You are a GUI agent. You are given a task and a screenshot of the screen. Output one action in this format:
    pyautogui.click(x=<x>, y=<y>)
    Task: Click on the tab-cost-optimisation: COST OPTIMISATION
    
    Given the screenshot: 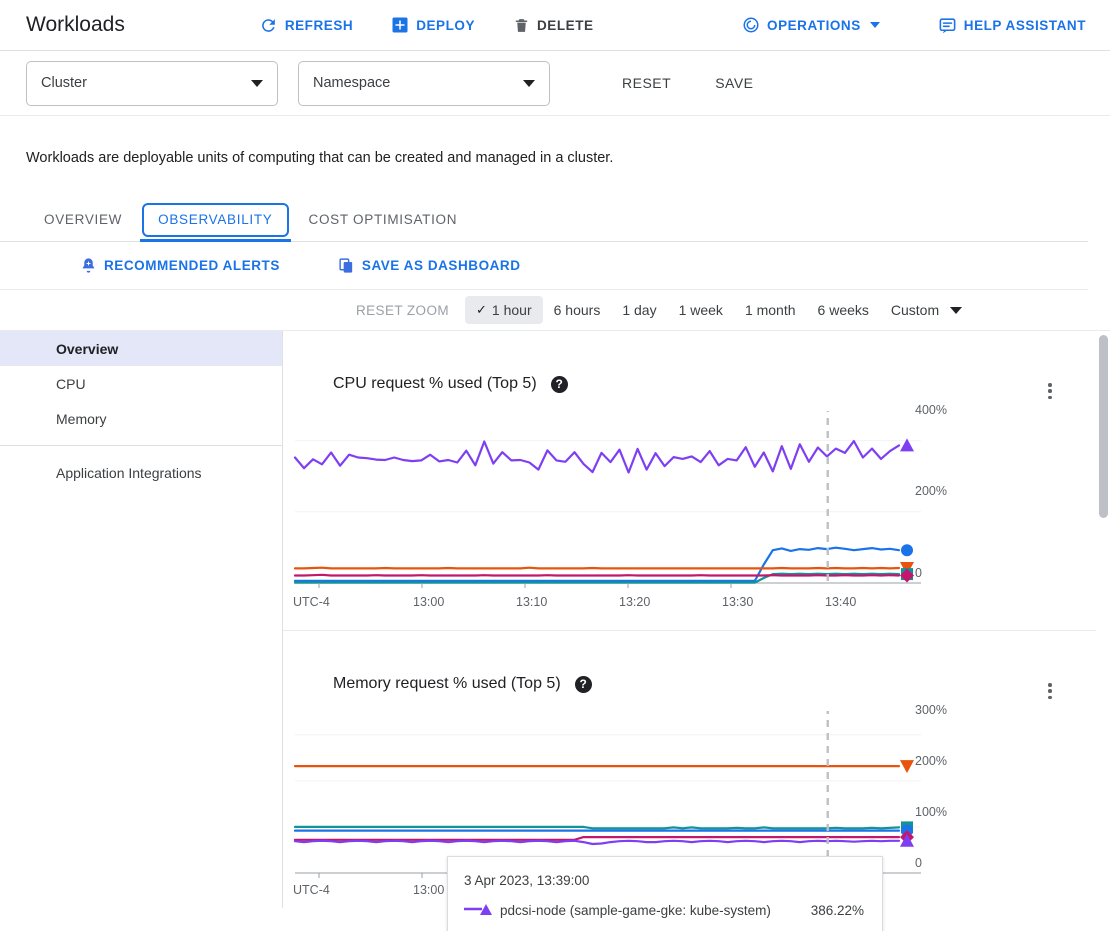 What is the action you would take?
    pyautogui.click(x=383, y=220)
    